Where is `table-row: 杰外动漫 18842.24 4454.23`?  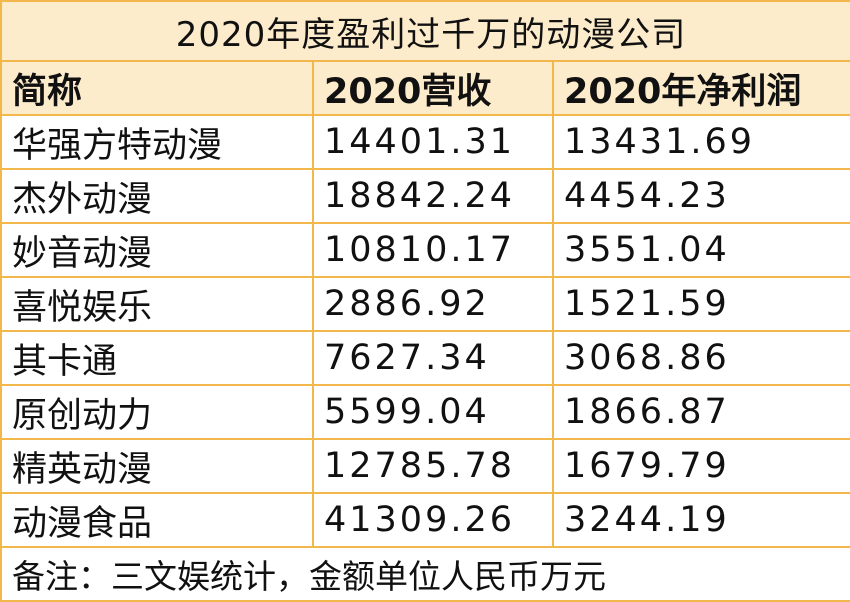 table-row: 杰外动漫 18842.24 4454.23 is located at coordinates (425, 196).